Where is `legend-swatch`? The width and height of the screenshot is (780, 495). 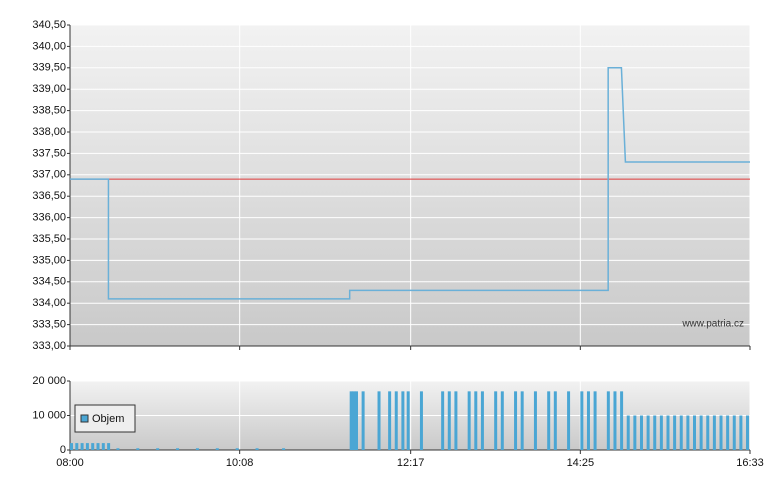
legend-swatch is located at coordinates (84, 418).